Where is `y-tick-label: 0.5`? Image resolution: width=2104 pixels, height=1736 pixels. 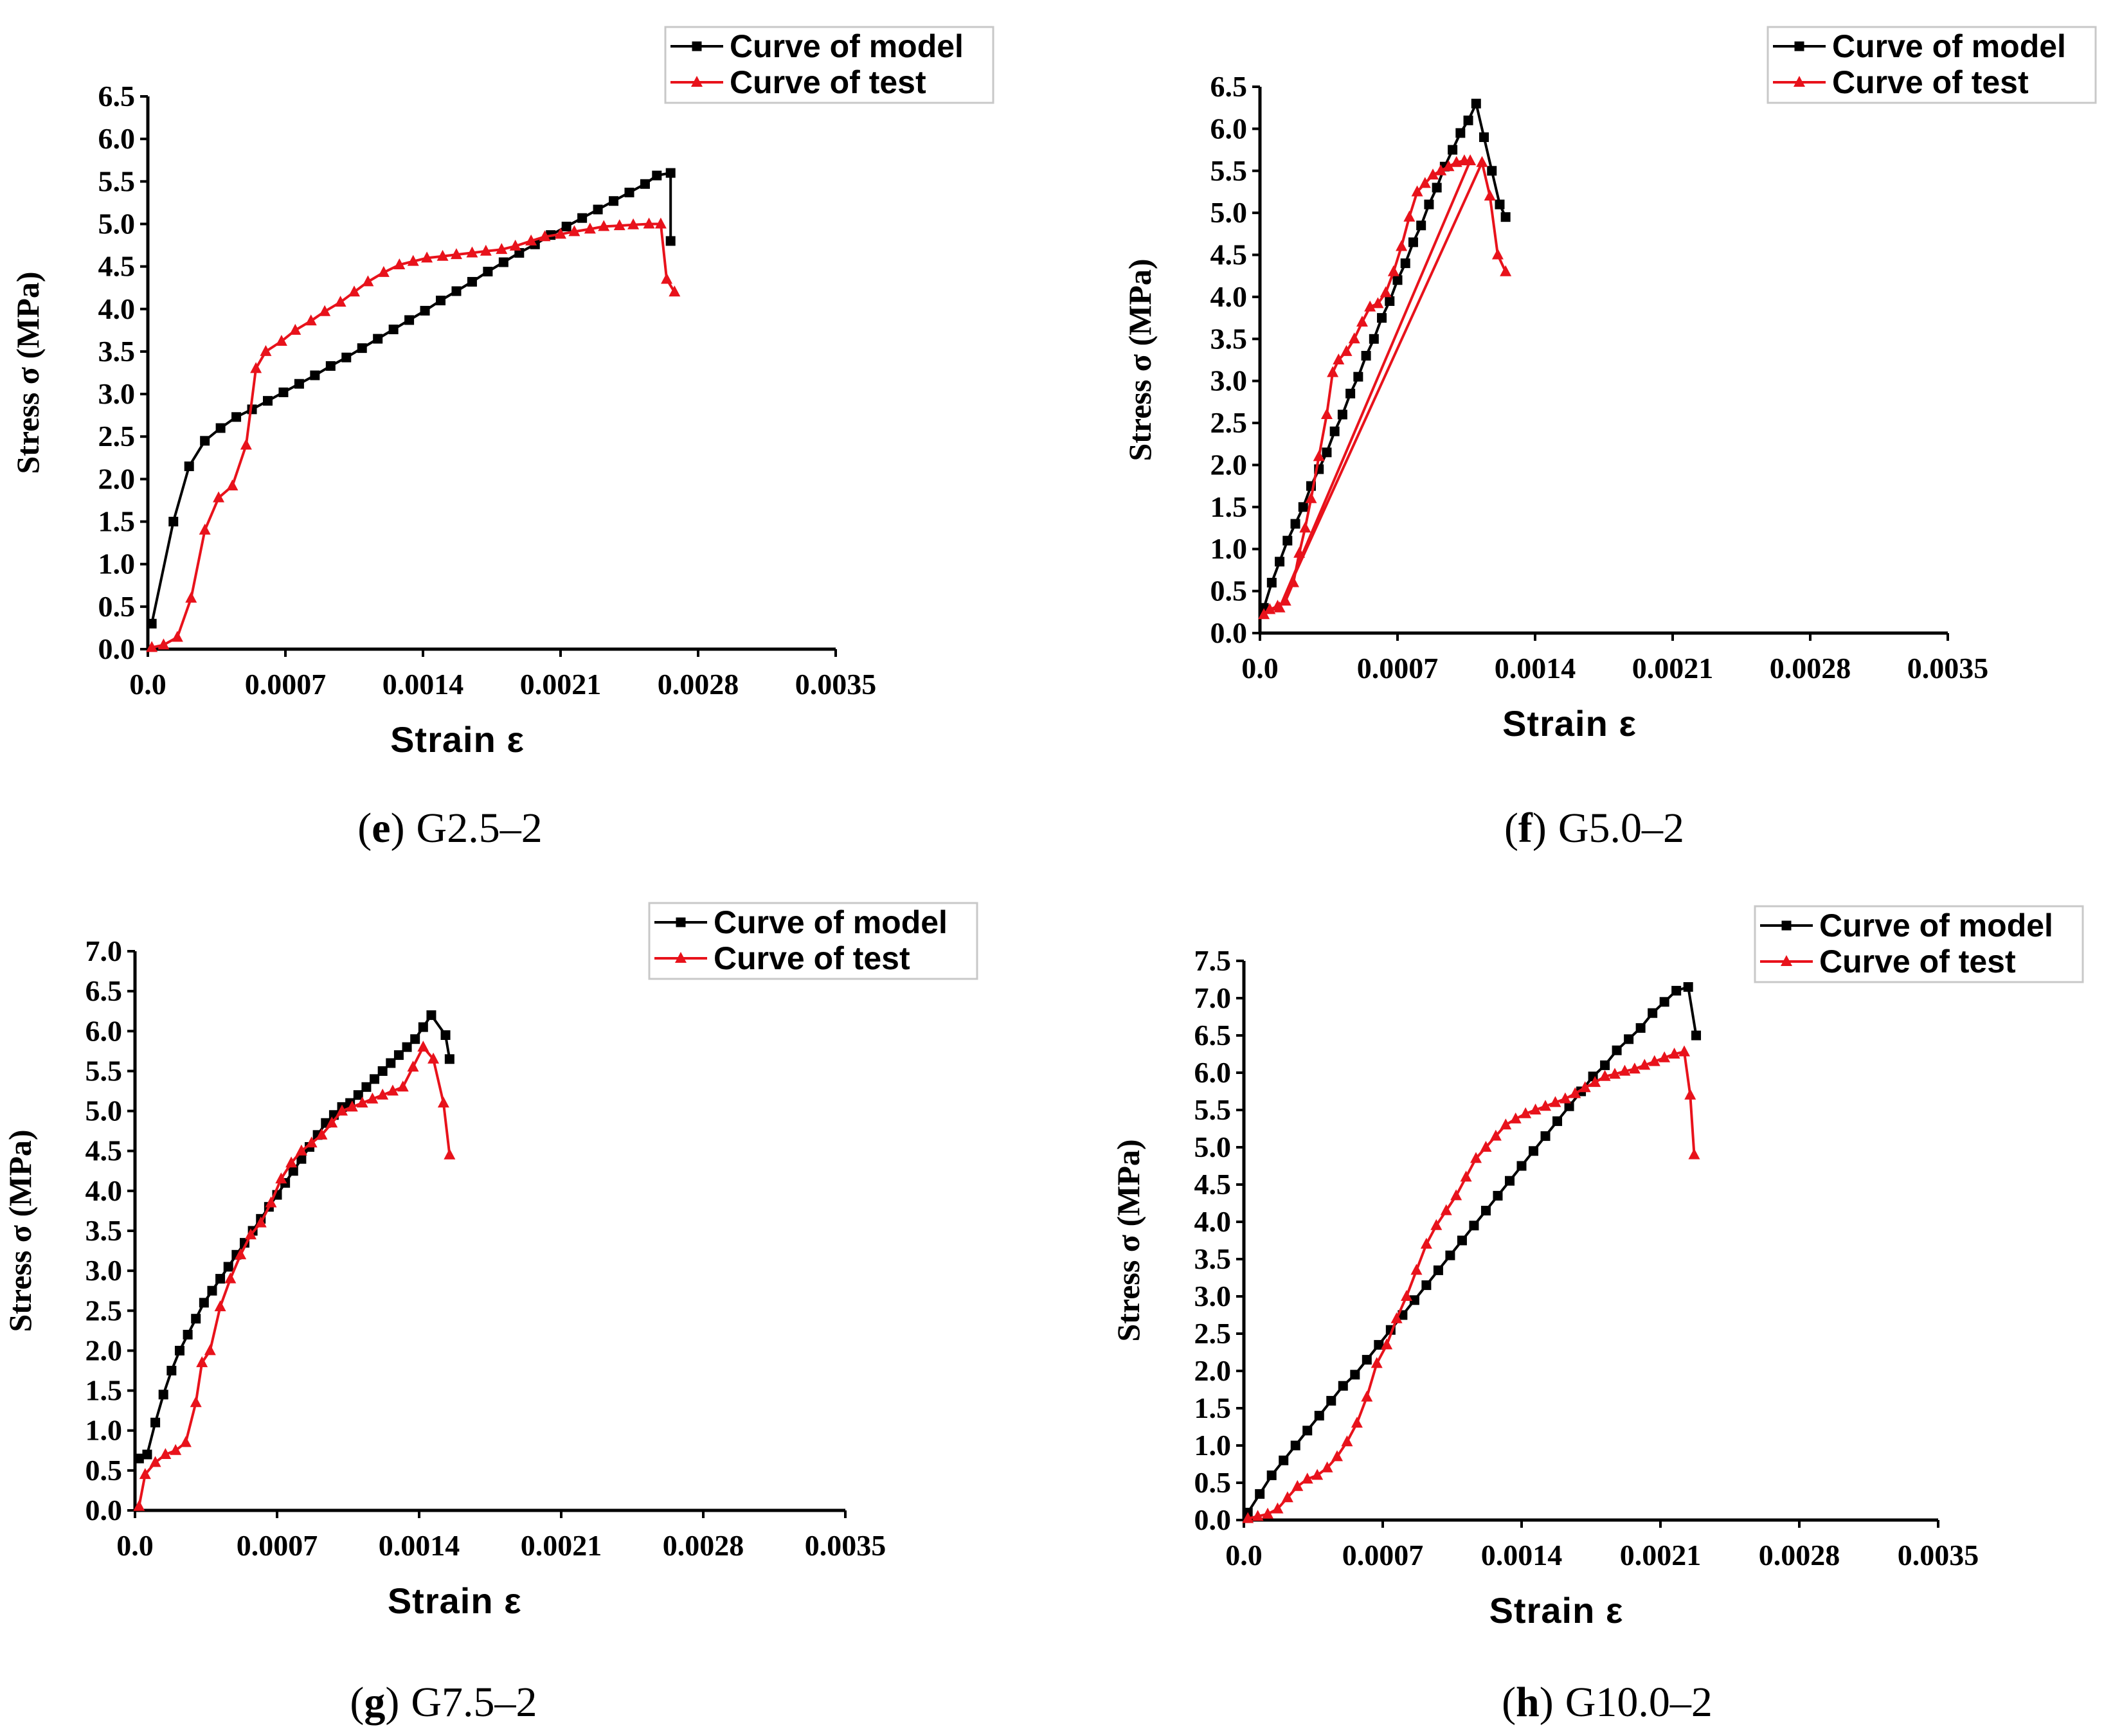 y-tick-label: 0.5 is located at coordinates (104, 1470).